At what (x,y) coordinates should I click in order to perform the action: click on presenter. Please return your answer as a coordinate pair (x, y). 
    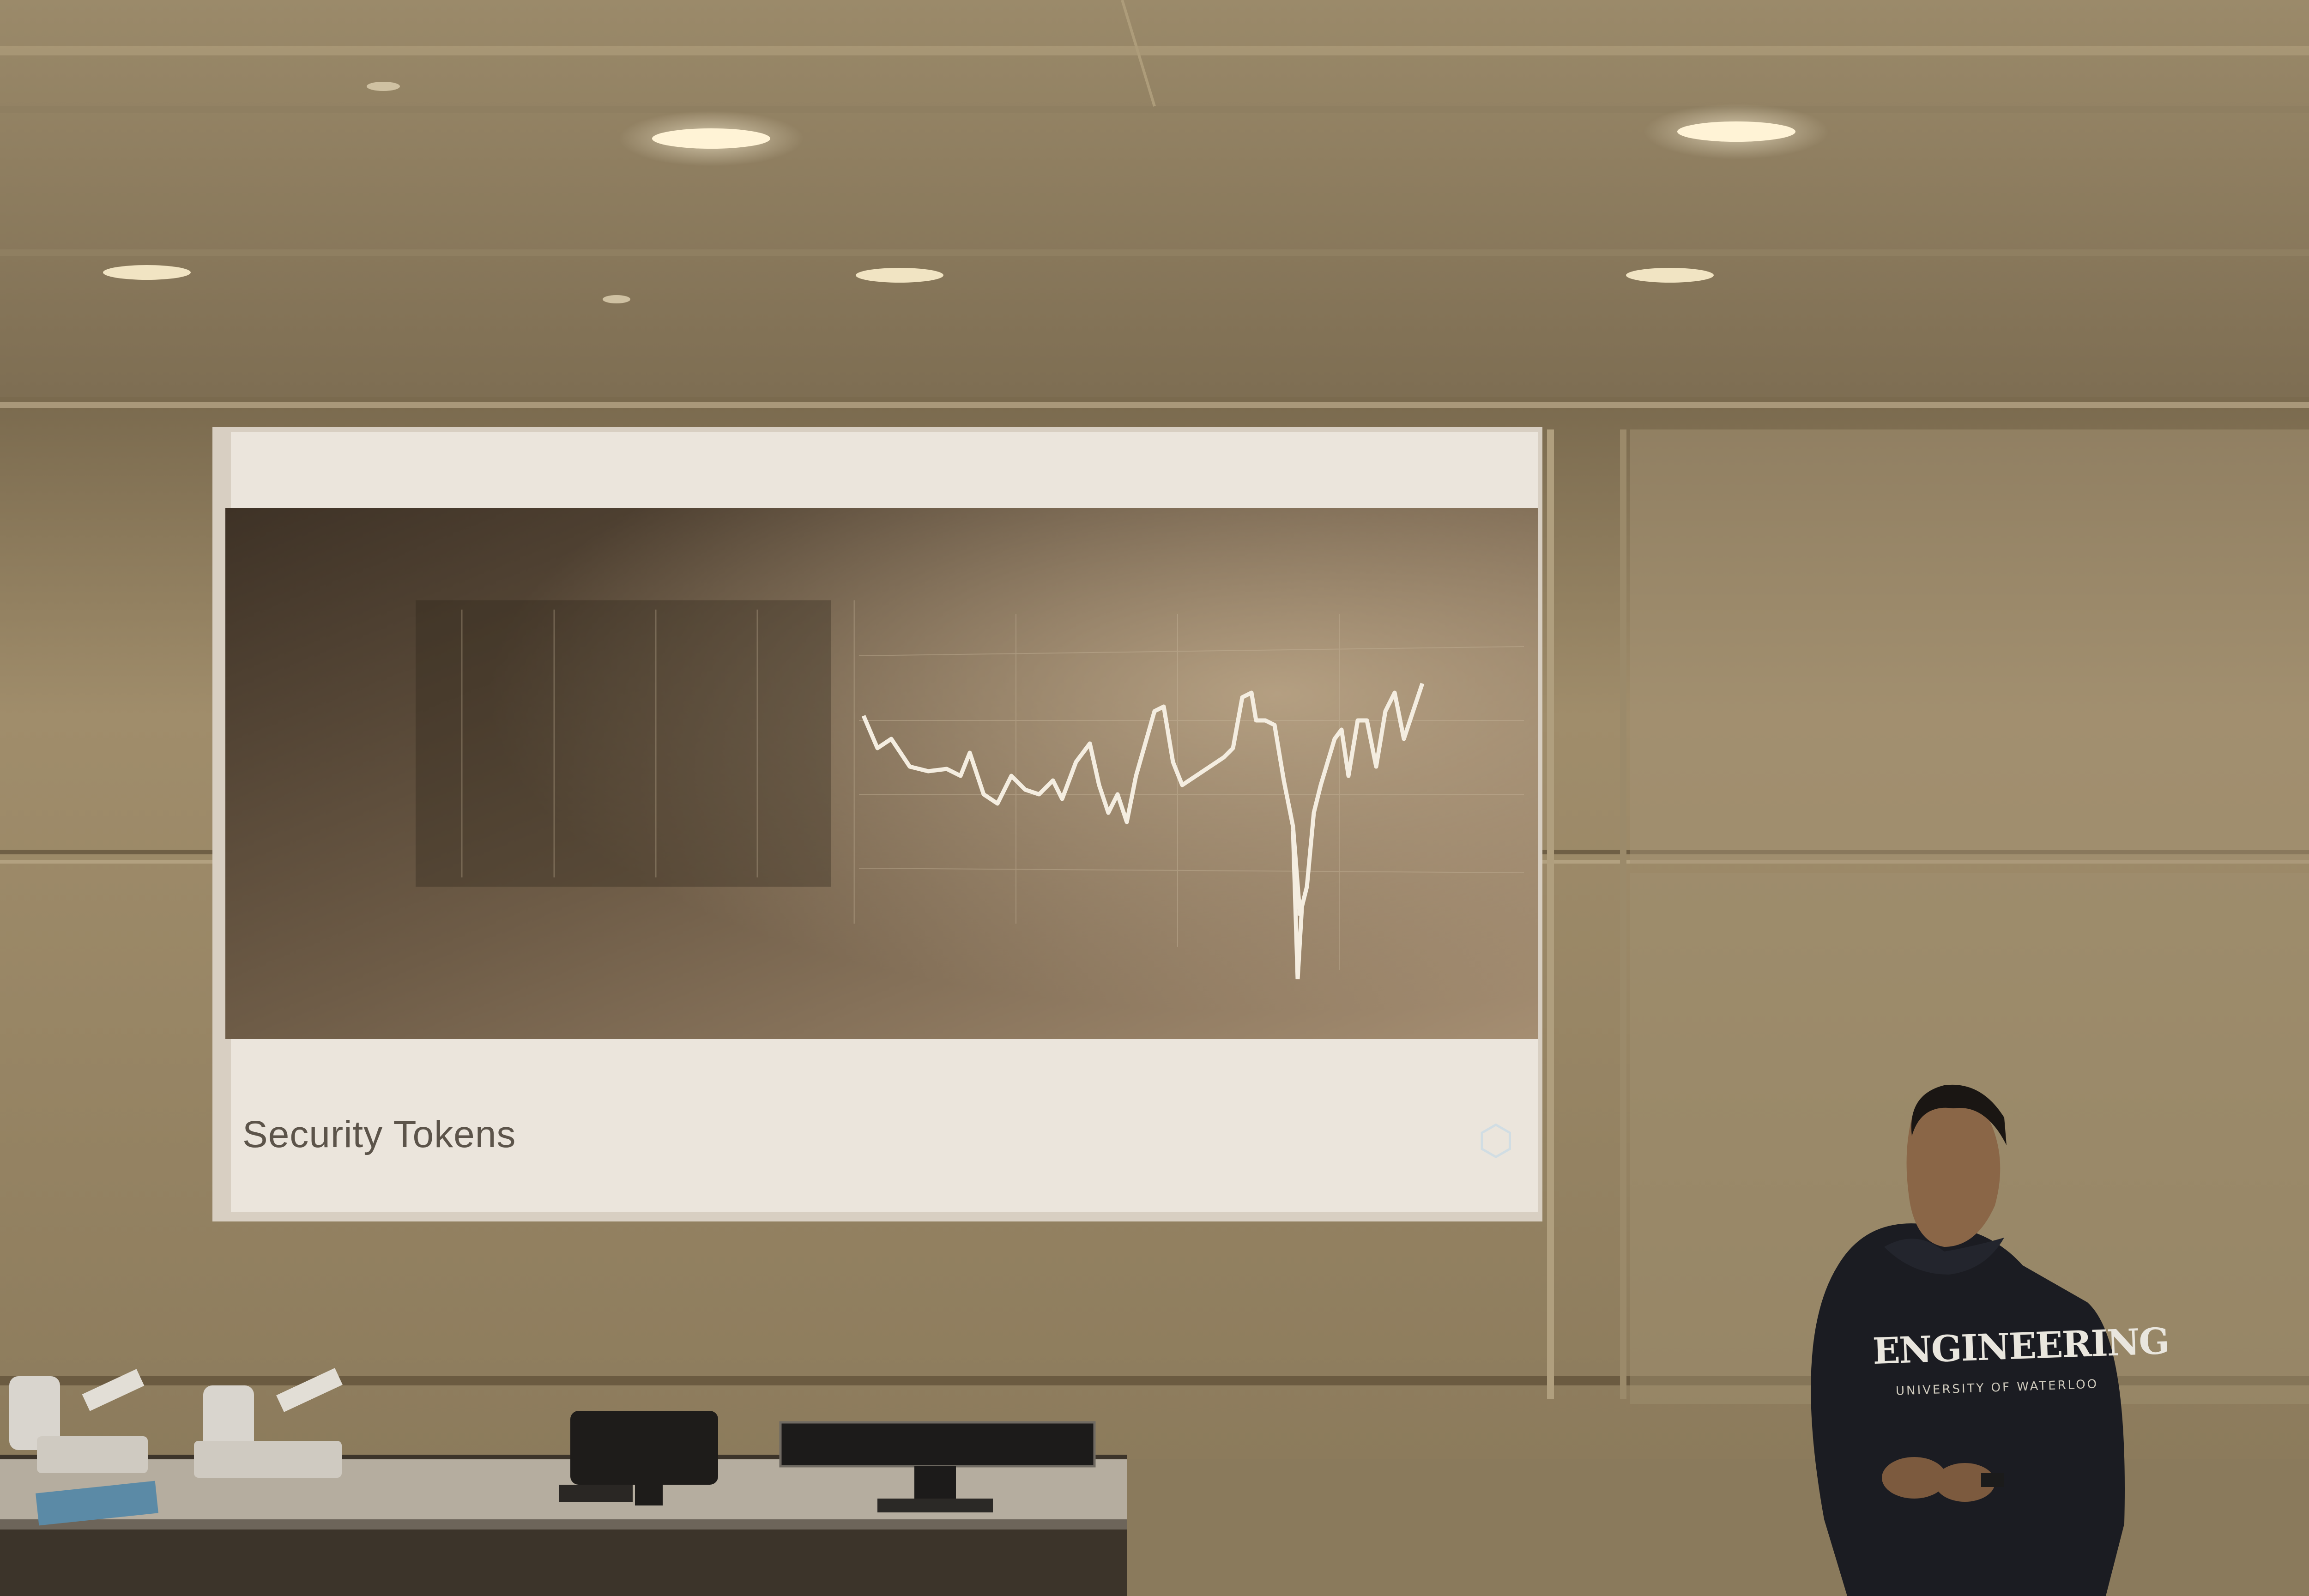
    Looking at the image, I should click on (1968, 1340).